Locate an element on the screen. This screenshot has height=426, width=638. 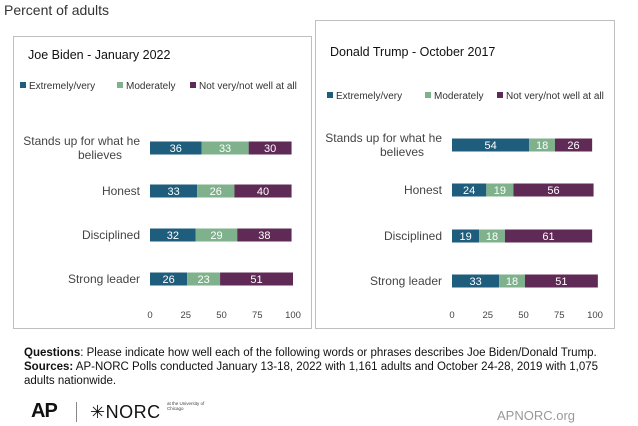
biden-chart-title: Joe Biden - January 2022 is located at coordinates (99, 55).